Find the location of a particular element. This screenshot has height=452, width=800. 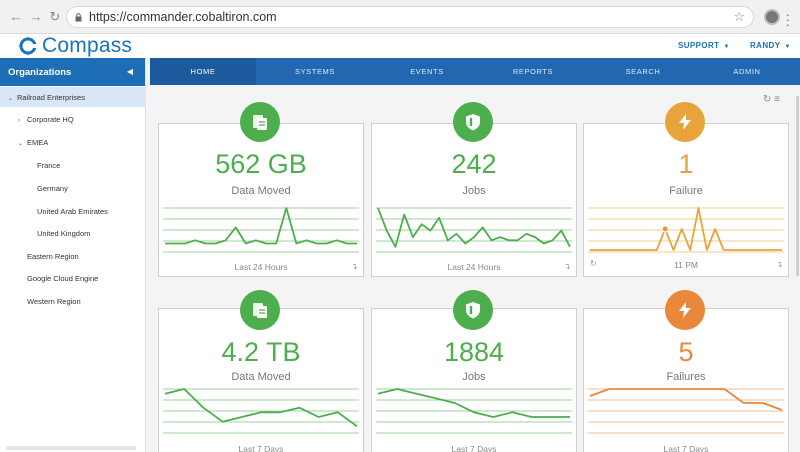

back-arrow-icon: ← is located at coordinates (16, 16).